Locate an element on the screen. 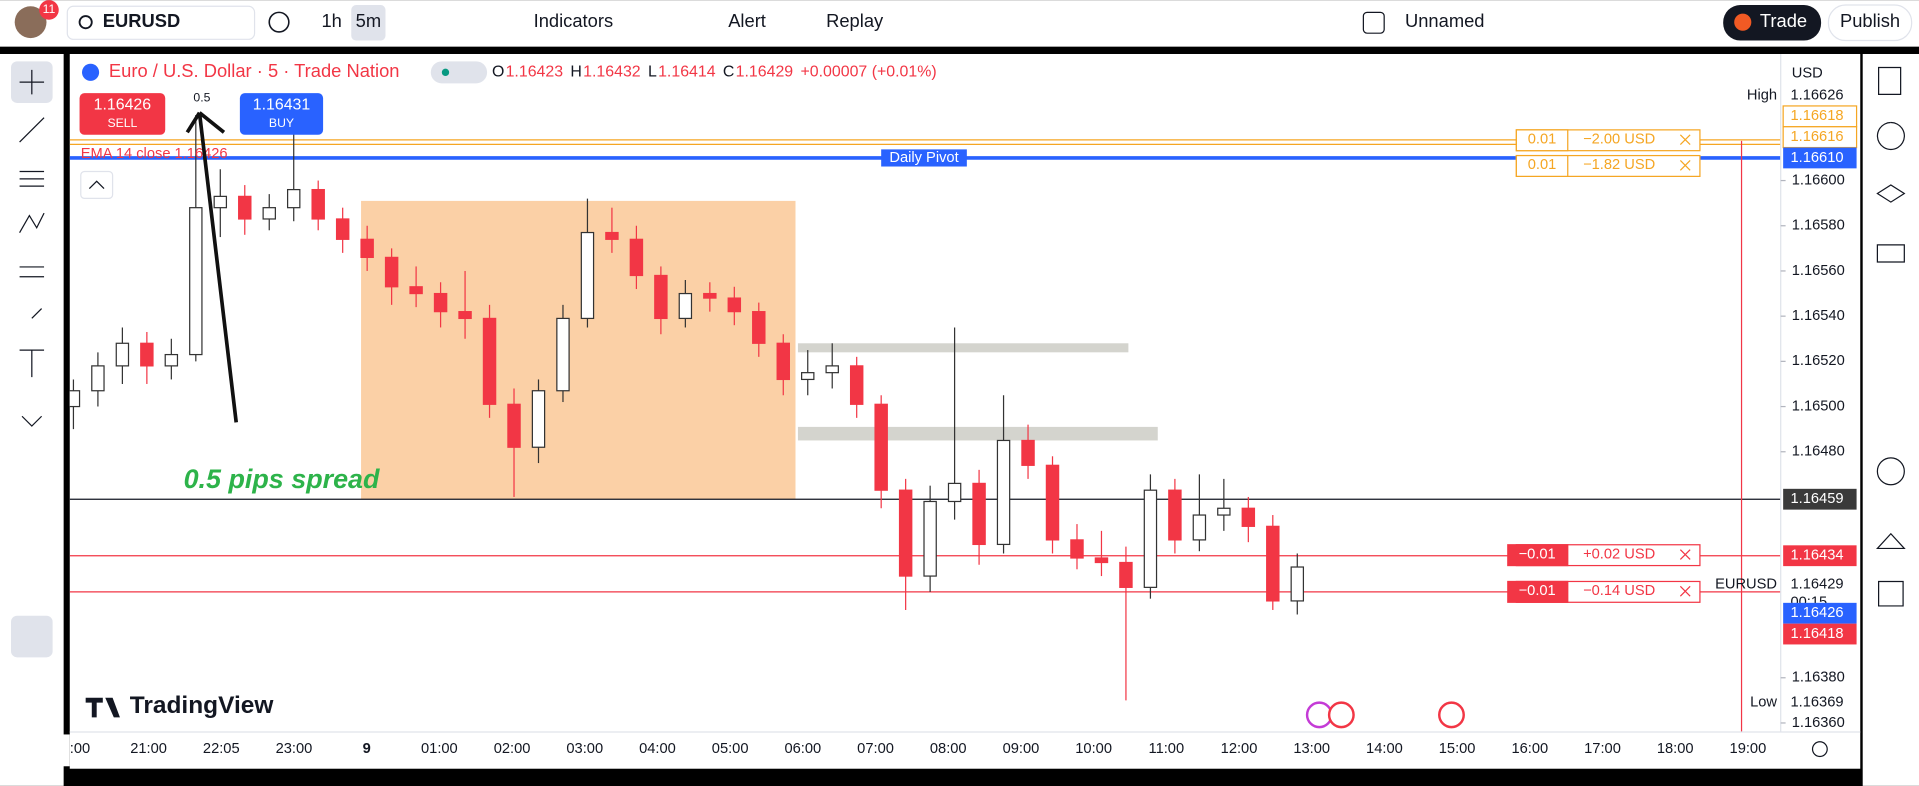 Image resolution: width=1919 pixels, height=786 pixels. add-symbol is located at coordinates (279, 22).